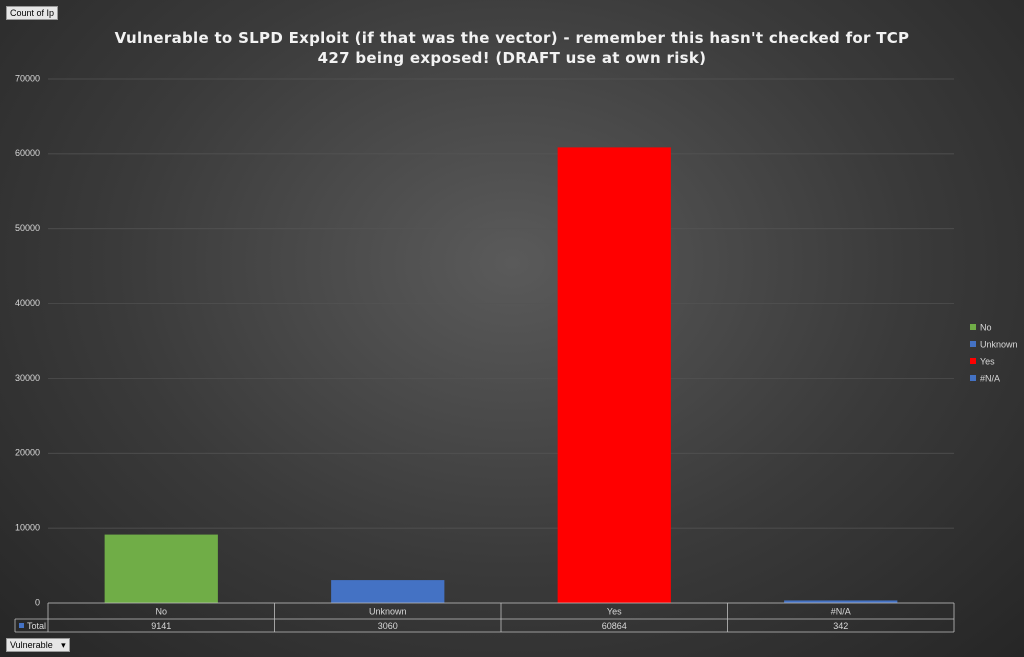 This screenshot has width=1024, height=657. Describe the element at coordinates (614, 611) in the screenshot. I see `x-tick-label: Yes` at that location.